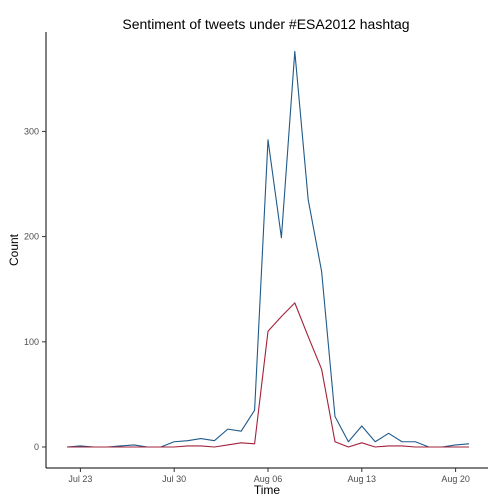 The image size is (504, 504). Describe the element at coordinates (14, 249) in the screenshot. I see `y-axis-label: Count` at that location.